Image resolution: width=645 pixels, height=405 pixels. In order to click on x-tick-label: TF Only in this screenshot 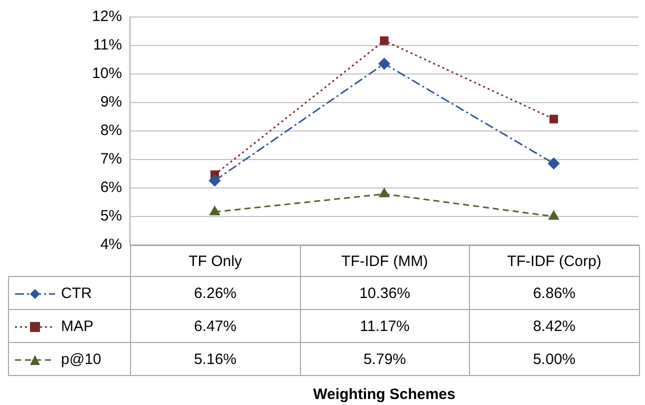, I will do `click(215, 261)`.